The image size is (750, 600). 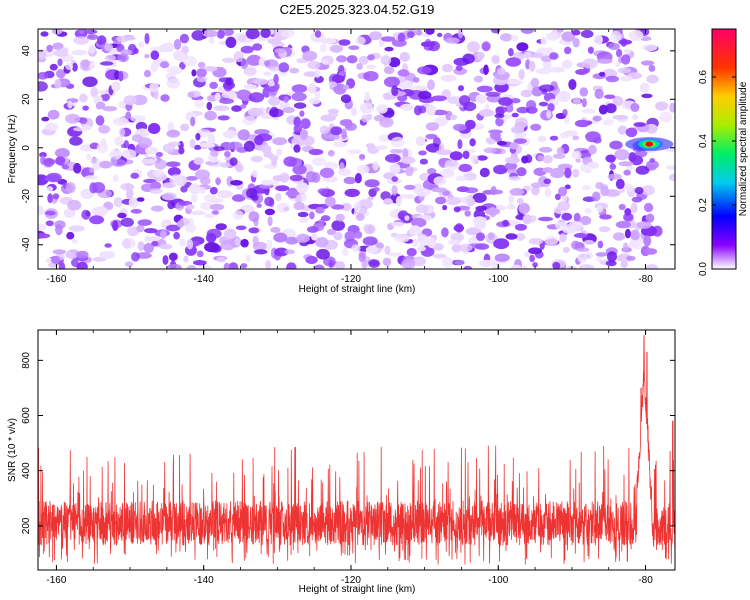 What do you see at coordinates (357, 9) in the screenshot?
I see `chart-title: C2E5.2025.323.04.52.G19` at bounding box center [357, 9].